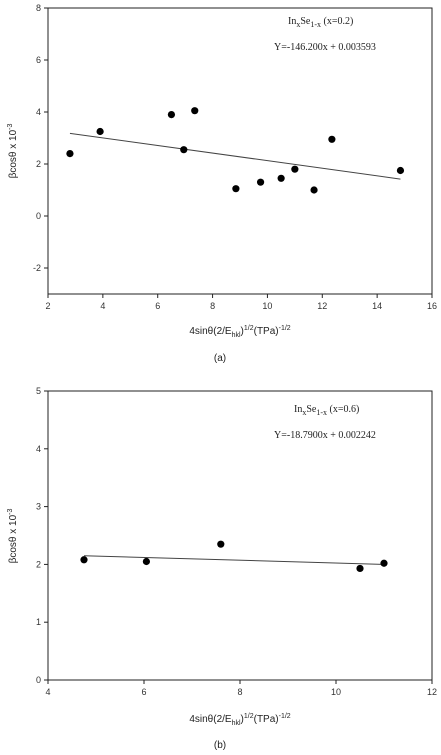 Image resolution: width=441 pixels, height=755 pixels. Describe the element at coordinates (38, 507) in the screenshot. I see `y-tick-label: 3` at that location.